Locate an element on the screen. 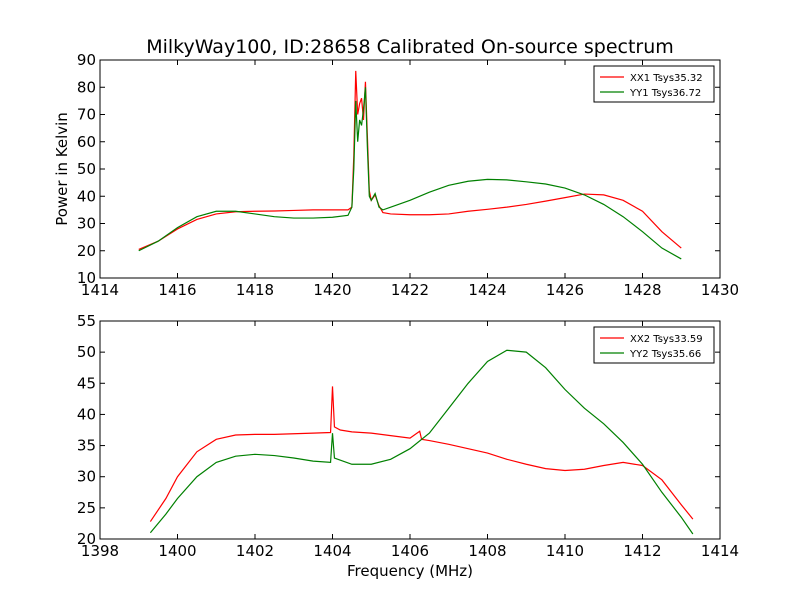 This screenshot has width=800, height=600. top-y-tick-label: 60 is located at coordinates (86, 142).